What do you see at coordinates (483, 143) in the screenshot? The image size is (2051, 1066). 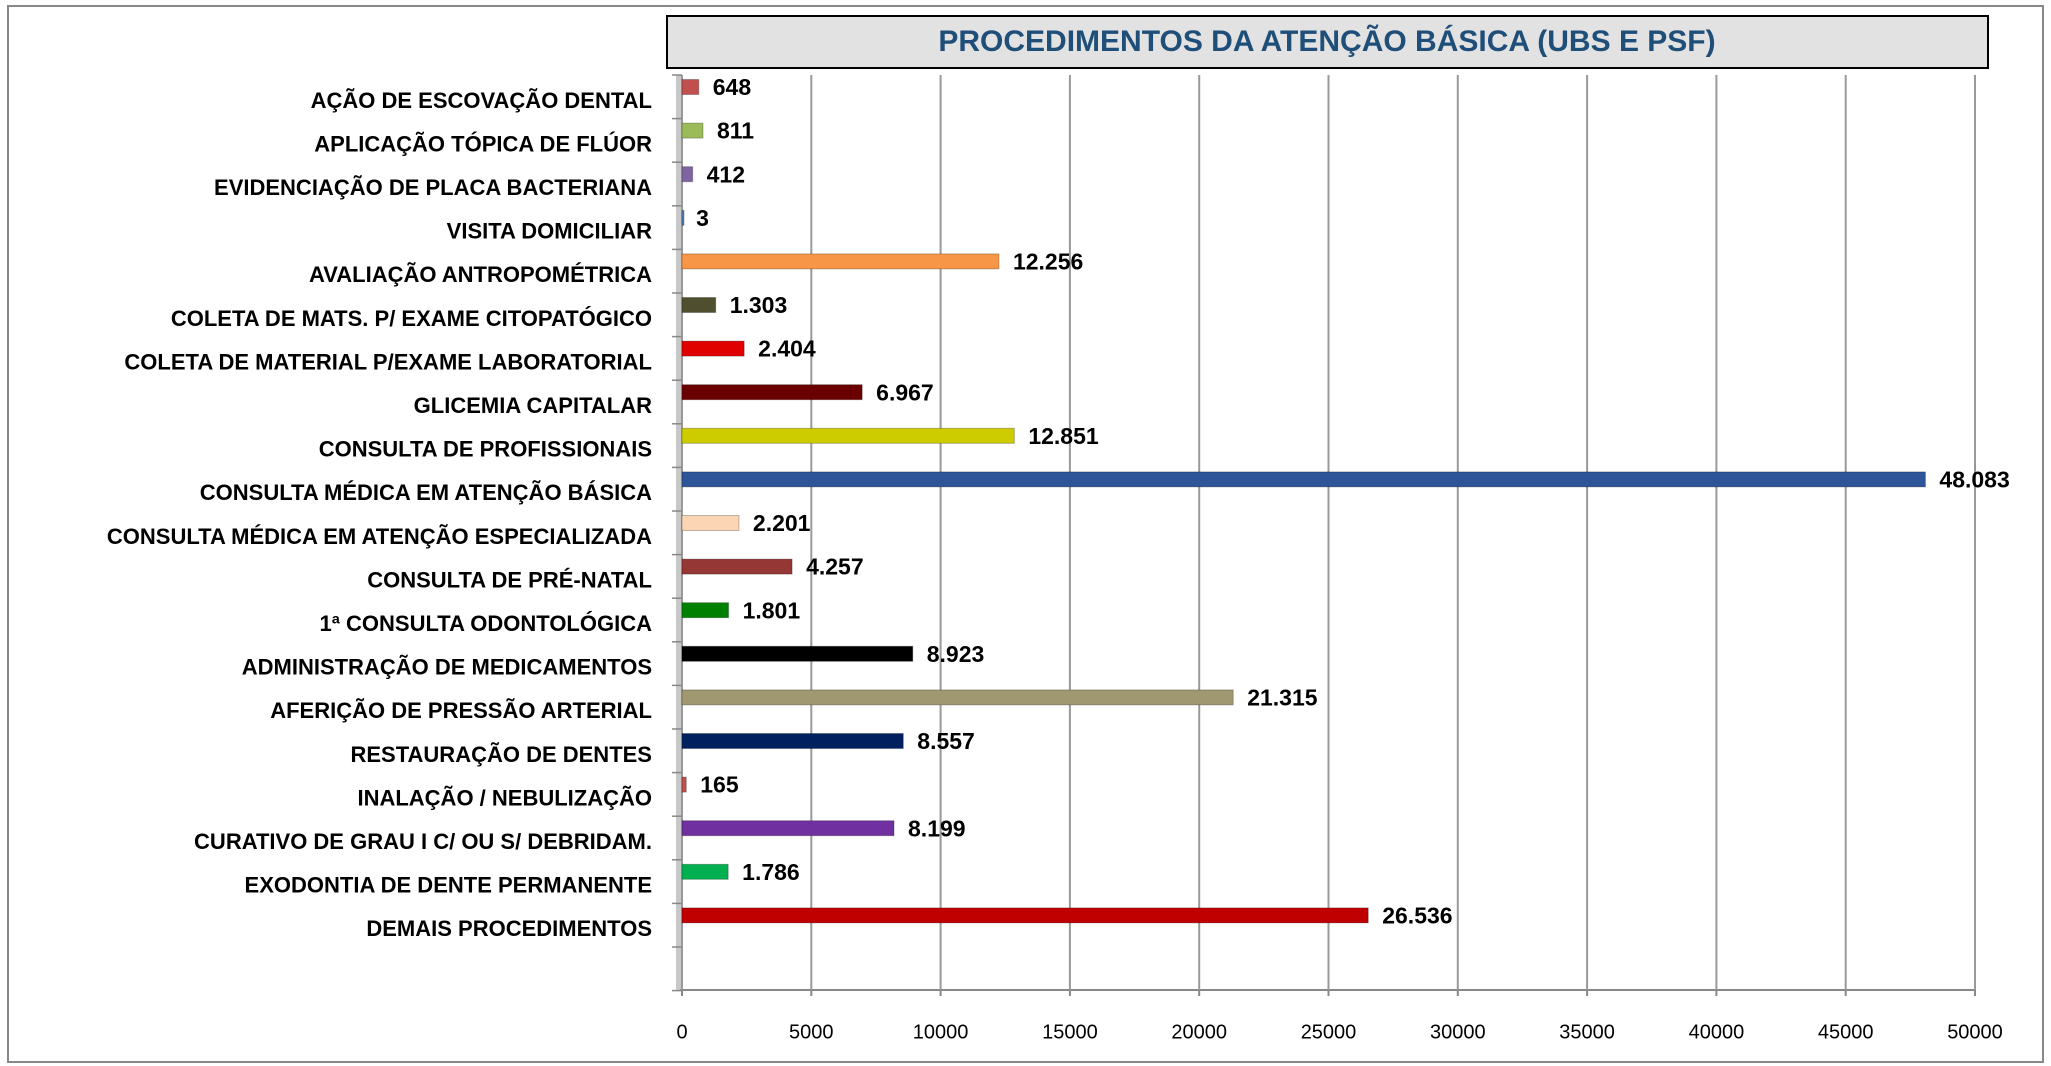 I see `y-tick-label: APLICAÇÃO TÓPICA DE FLÚOR` at bounding box center [483, 143].